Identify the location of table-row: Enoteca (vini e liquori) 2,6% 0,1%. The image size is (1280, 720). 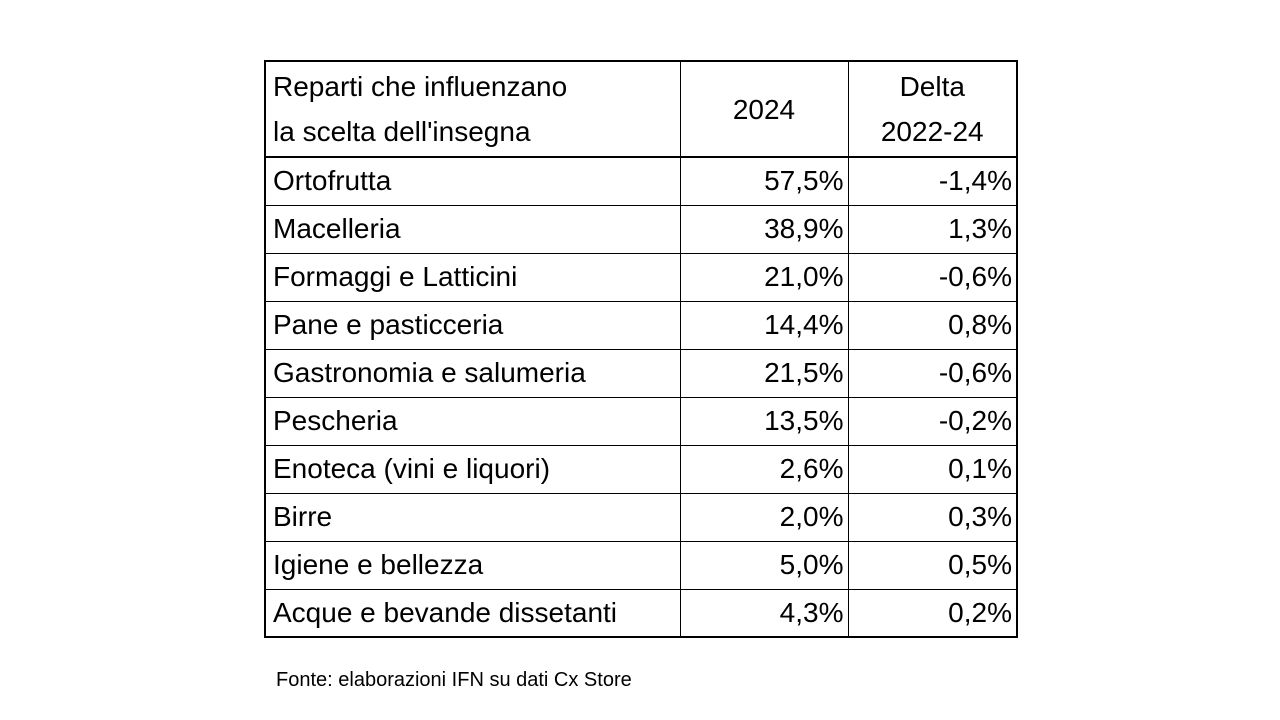
(641, 469).